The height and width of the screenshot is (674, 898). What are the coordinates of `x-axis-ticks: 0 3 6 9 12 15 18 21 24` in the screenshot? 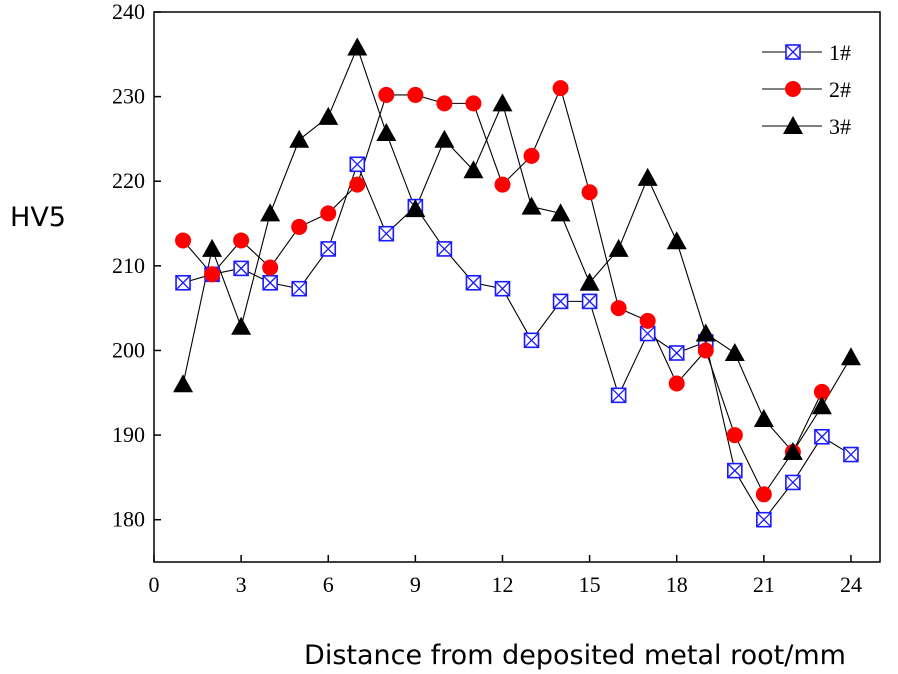 It's located at (505, 576).